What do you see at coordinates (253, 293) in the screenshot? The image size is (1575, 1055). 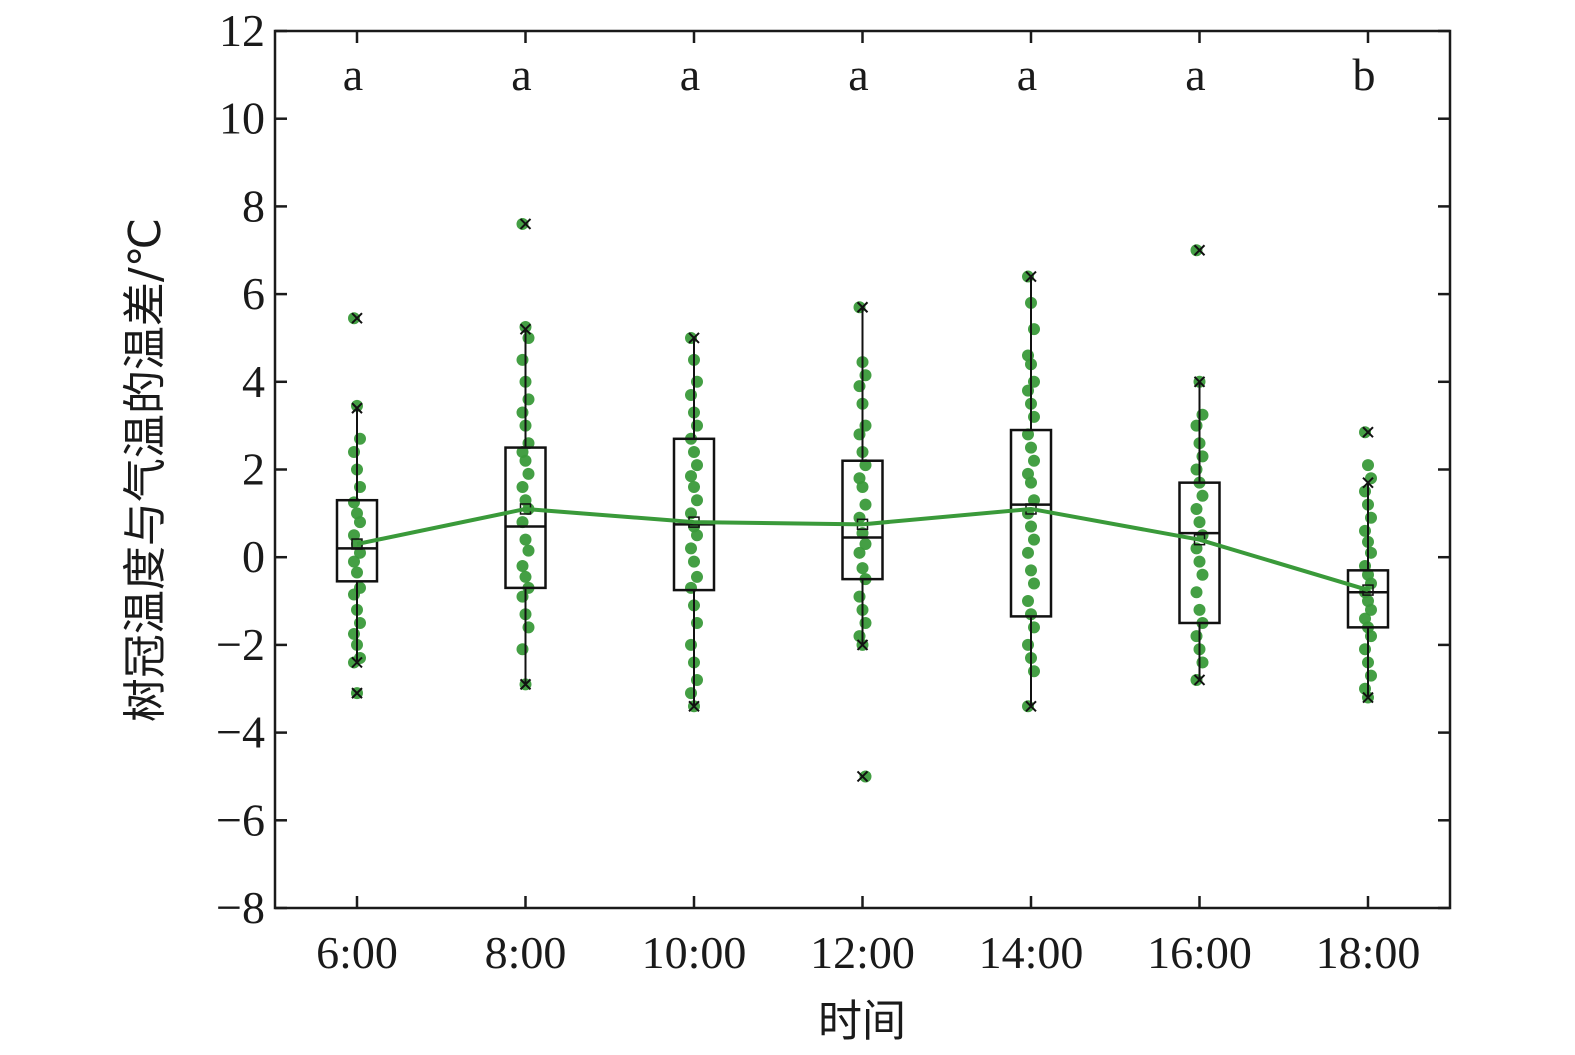 I see `y-tick-label: 6` at bounding box center [253, 293].